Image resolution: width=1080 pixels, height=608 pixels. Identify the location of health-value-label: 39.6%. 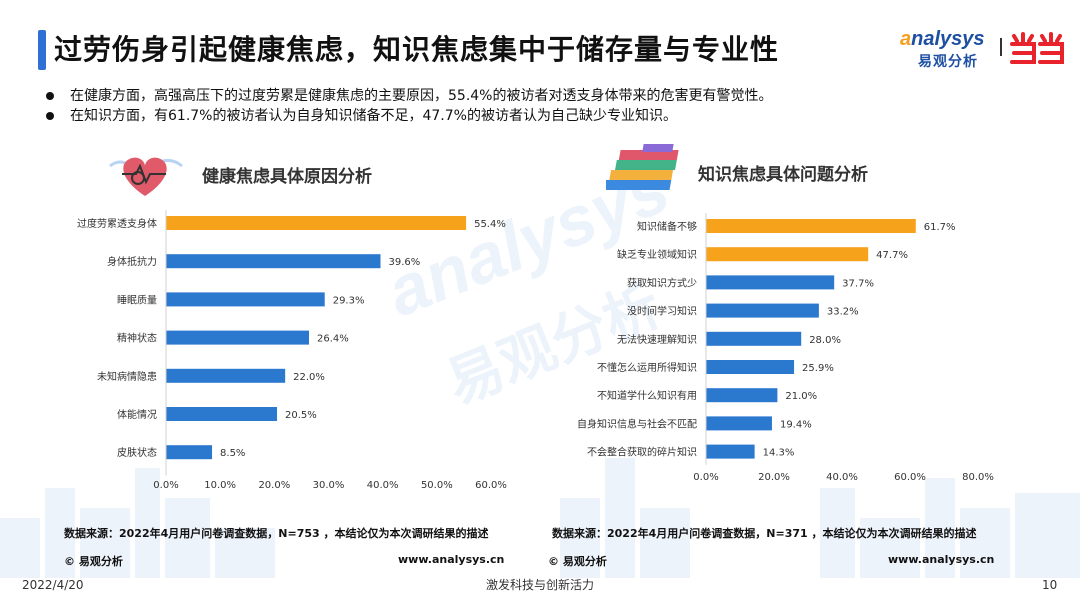
(405, 262).